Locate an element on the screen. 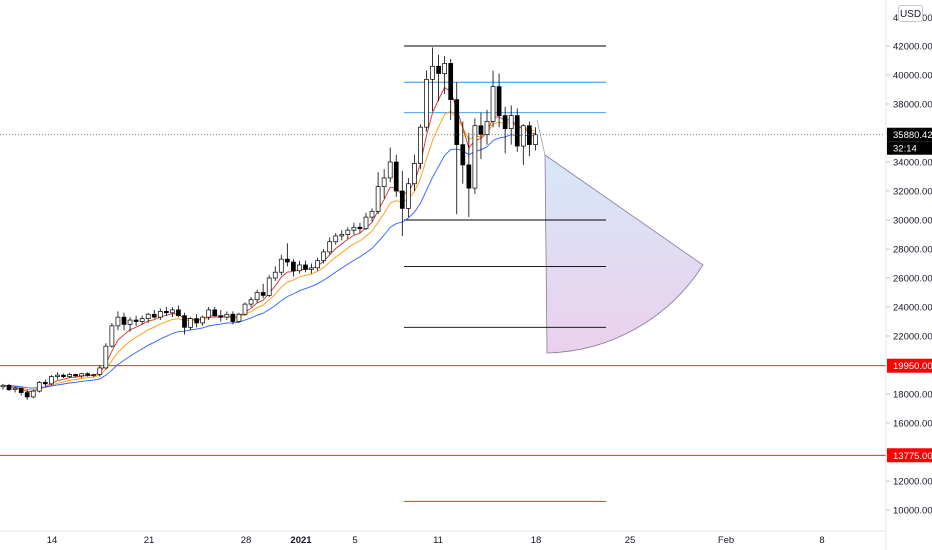 This screenshot has height=550, width=932. currency-button: USD is located at coordinates (910, 13).